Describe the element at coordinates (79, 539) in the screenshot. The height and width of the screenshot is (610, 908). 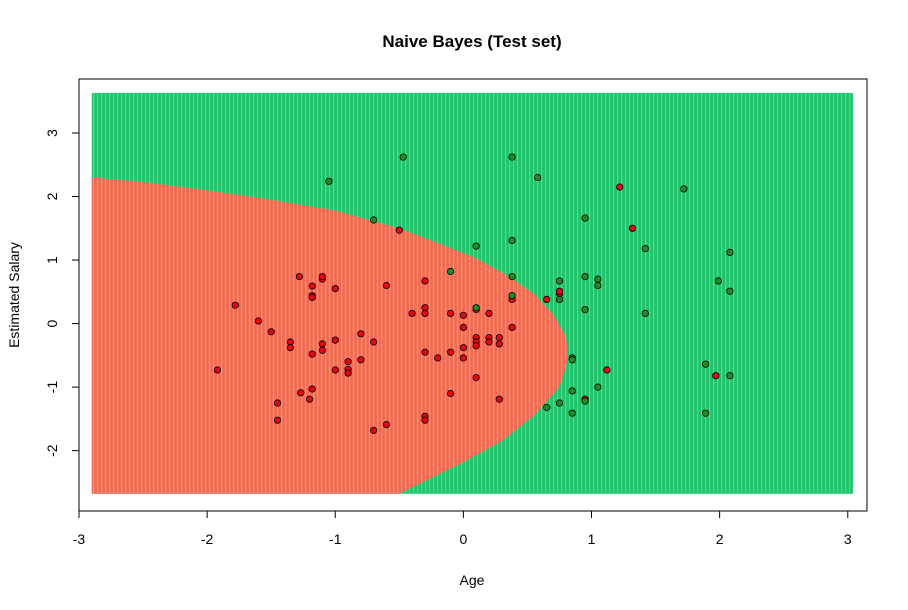
I see `x-tick-label: -3` at that location.